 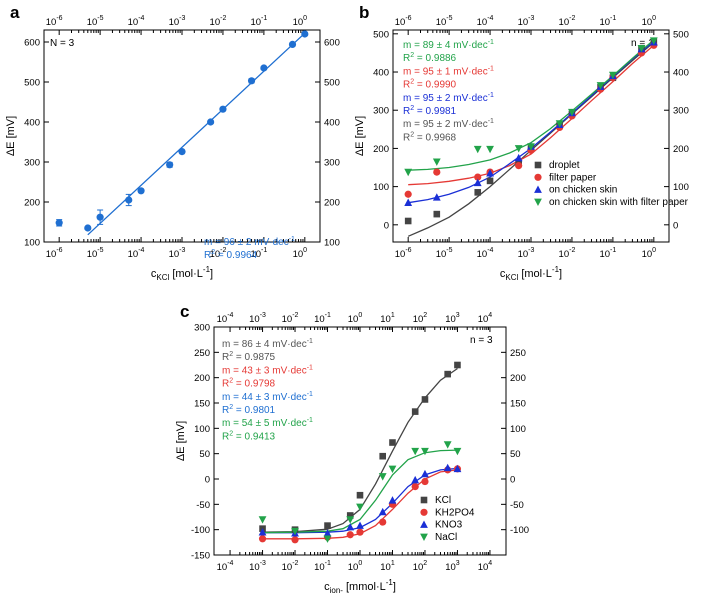 What do you see at coordinates (619, 202) in the screenshot?
I see `legend-entry: on chicken skin with filter paper` at bounding box center [619, 202].